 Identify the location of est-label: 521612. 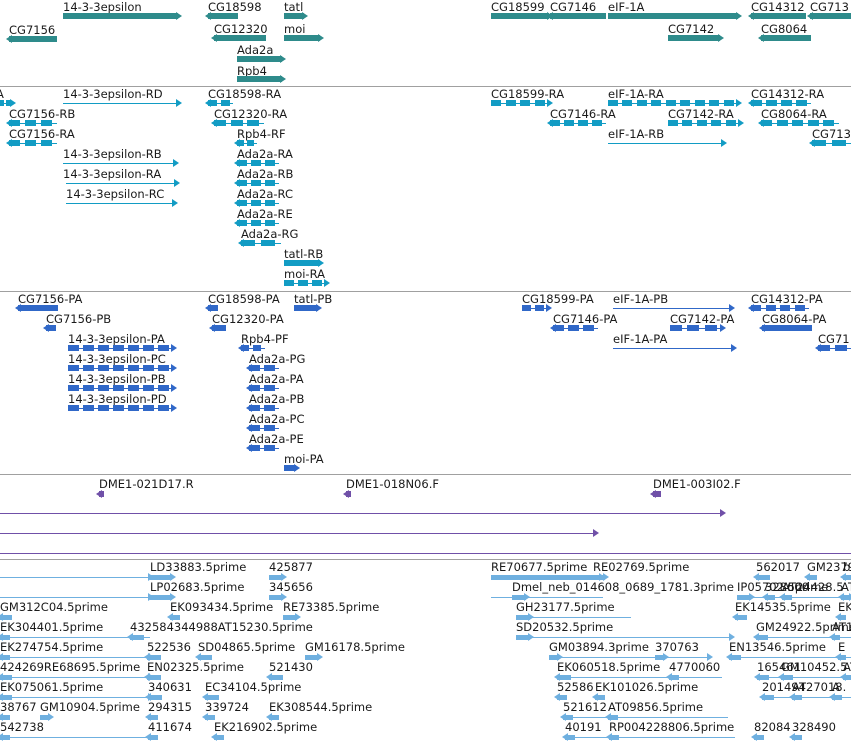
(585, 707).